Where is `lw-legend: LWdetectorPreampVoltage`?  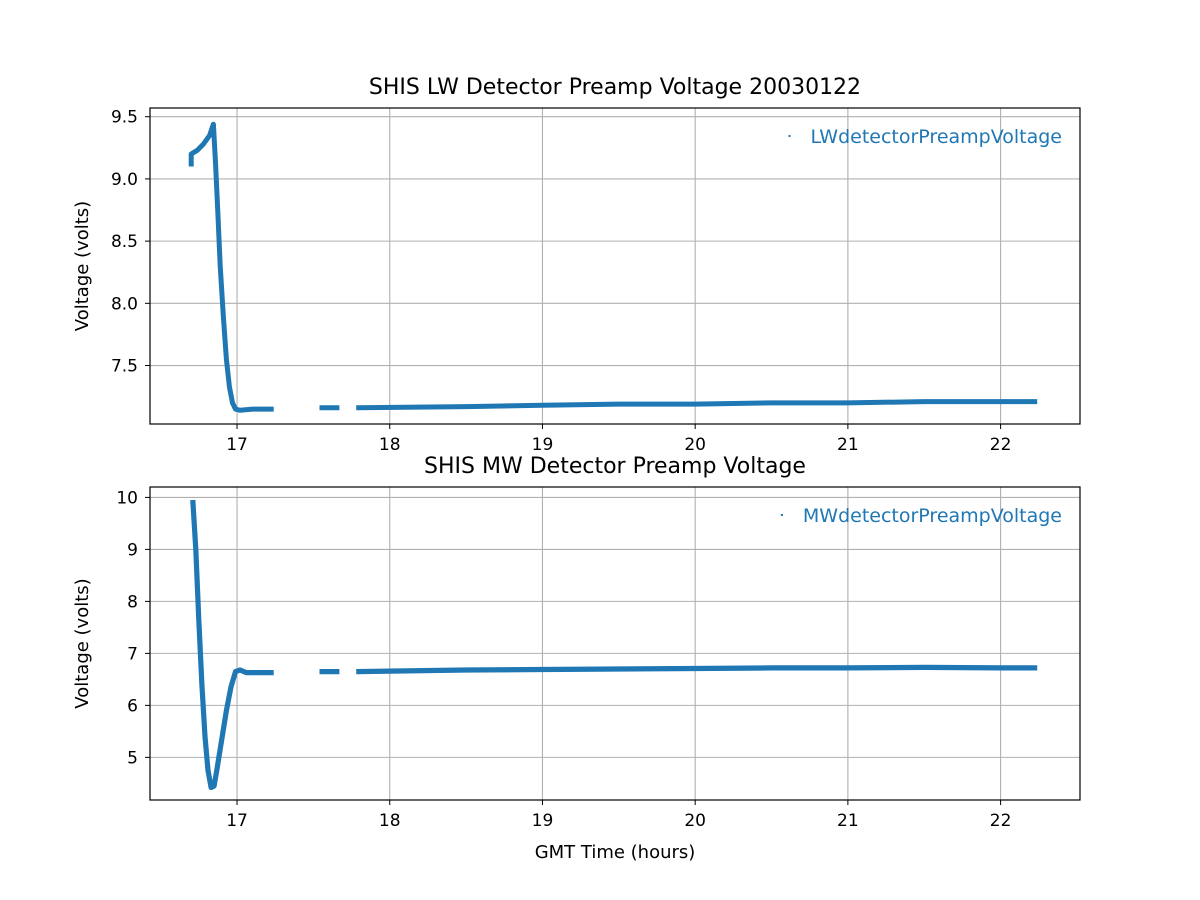 lw-legend: LWdetectorPreampVoltage is located at coordinates (925, 137).